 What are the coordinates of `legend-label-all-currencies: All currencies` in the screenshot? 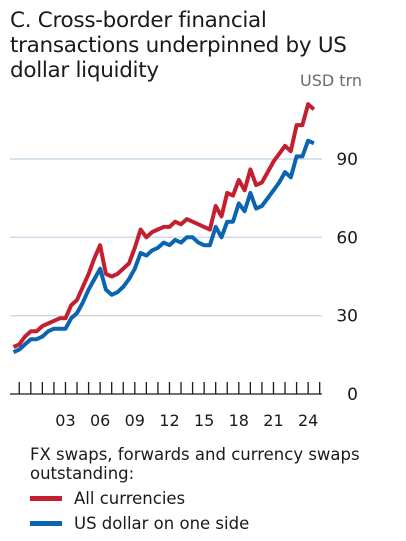 It's located at (130, 498).